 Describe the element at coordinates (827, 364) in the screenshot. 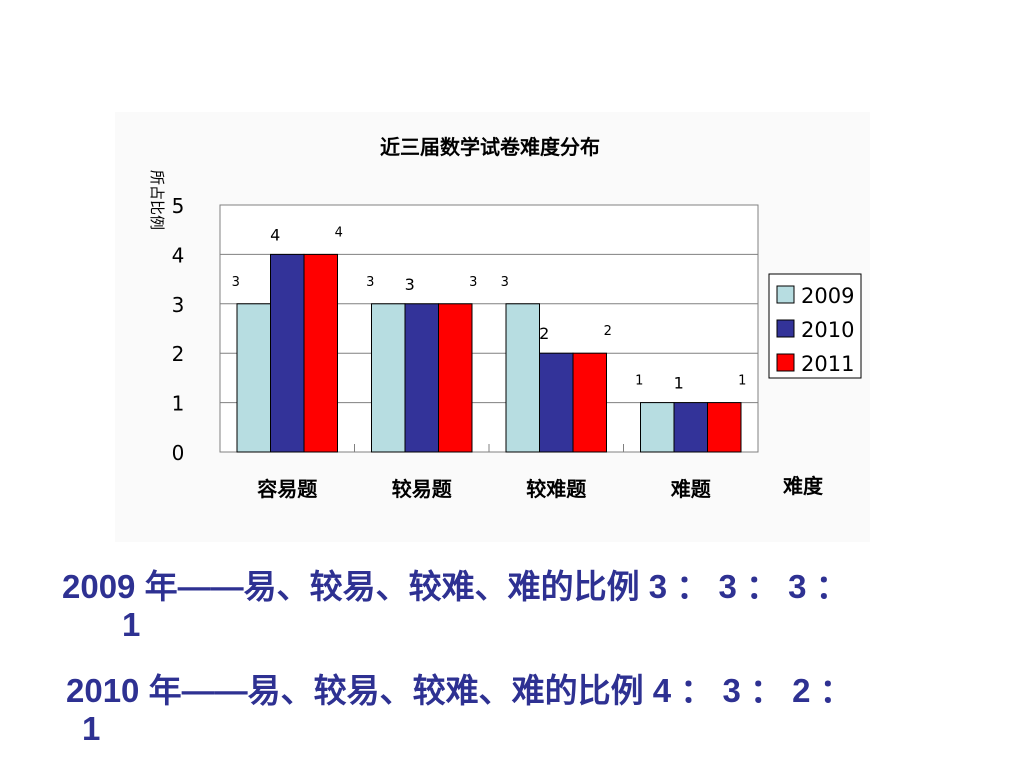

I see `legend-label: 2011` at that location.